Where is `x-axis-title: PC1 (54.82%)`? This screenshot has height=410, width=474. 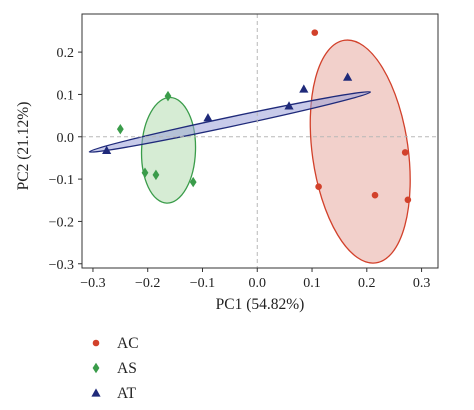 x-axis-title: PC1 (54.82%) is located at coordinates (260, 304).